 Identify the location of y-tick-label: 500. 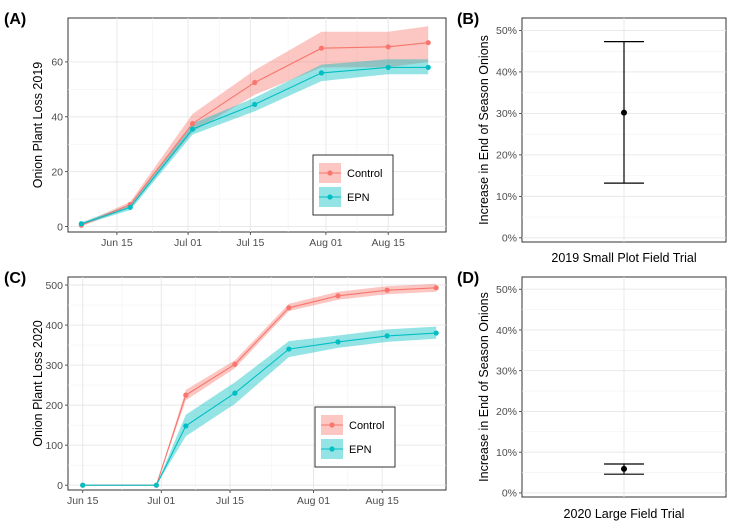
(54, 286).